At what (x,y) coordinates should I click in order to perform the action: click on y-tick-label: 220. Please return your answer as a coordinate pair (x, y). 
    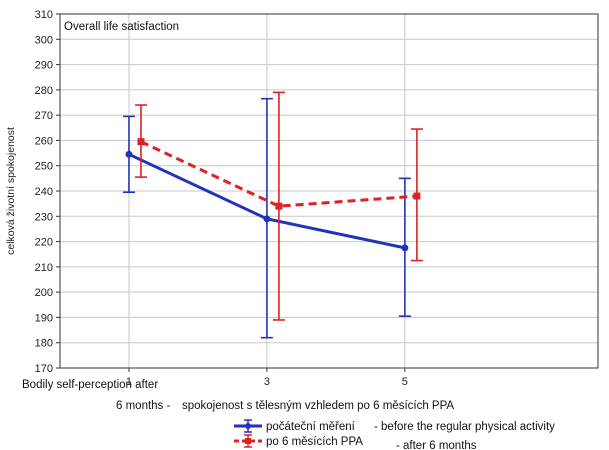
    Looking at the image, I should click on (44, 243).